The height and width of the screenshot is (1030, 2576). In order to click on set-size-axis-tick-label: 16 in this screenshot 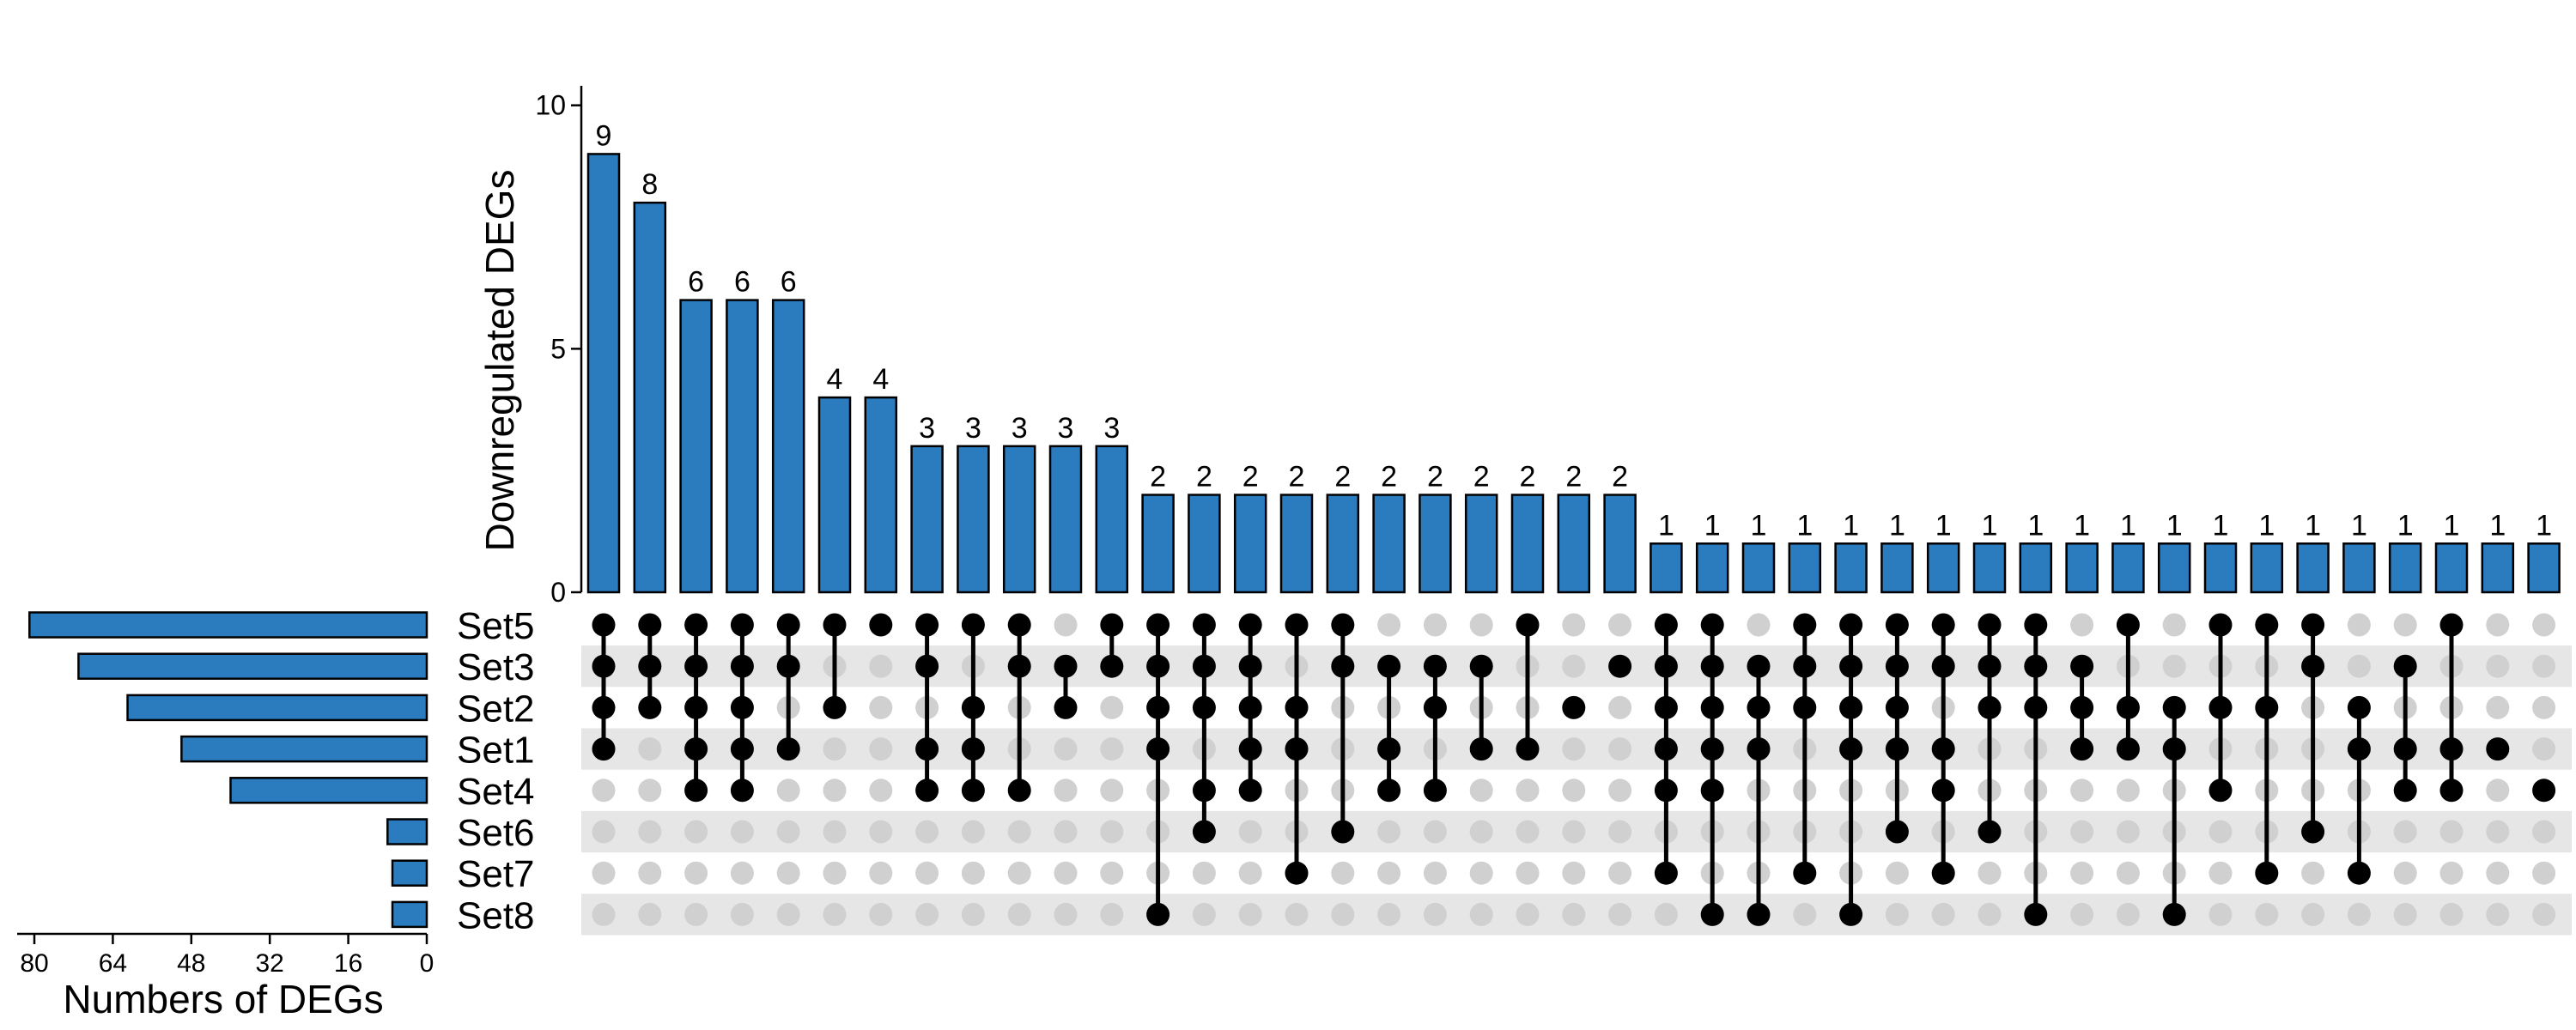, I will do `click(348, 963)`.